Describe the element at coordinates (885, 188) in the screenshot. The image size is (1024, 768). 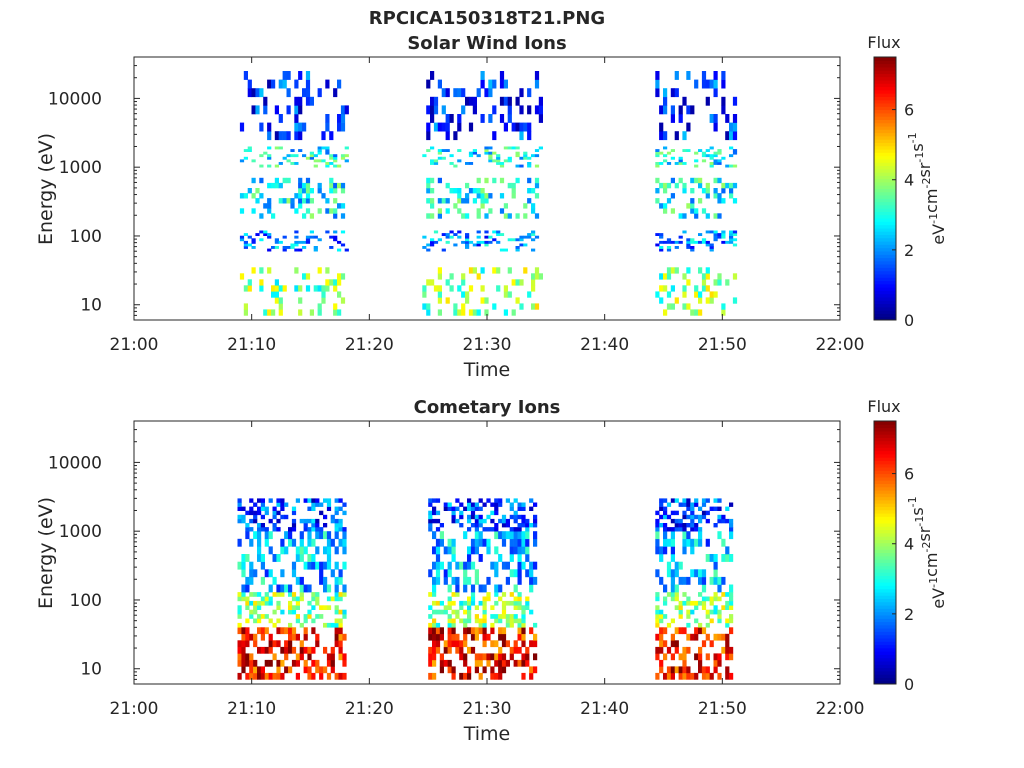
I see `colorbar-frame` at that location.